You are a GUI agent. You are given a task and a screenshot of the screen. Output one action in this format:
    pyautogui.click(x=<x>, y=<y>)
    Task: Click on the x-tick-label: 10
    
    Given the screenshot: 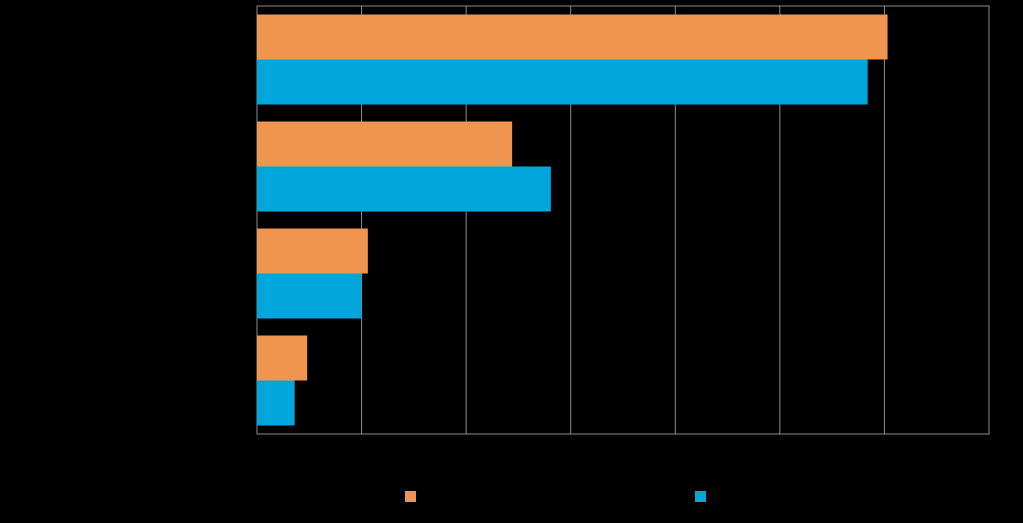 What is the action you would take?
    pyautogui.click(x=362, y=447)
    